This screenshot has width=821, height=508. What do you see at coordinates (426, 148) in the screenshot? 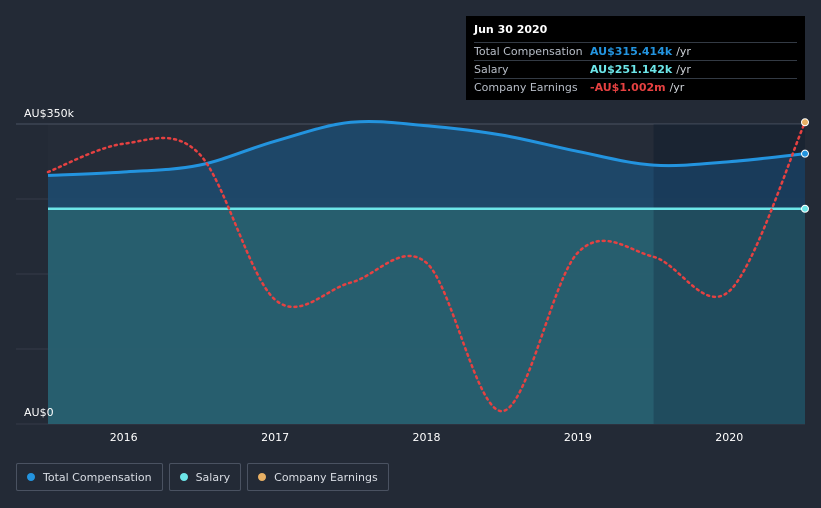
I see `total-compensation-line` at bounding box center [426, 148].